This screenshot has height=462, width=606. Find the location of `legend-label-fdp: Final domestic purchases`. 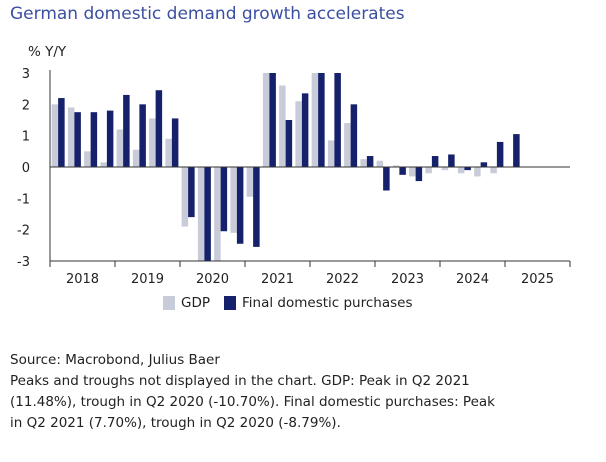

legend-label-fdp: Final domestic purchases is located at coordinates (327, 303).